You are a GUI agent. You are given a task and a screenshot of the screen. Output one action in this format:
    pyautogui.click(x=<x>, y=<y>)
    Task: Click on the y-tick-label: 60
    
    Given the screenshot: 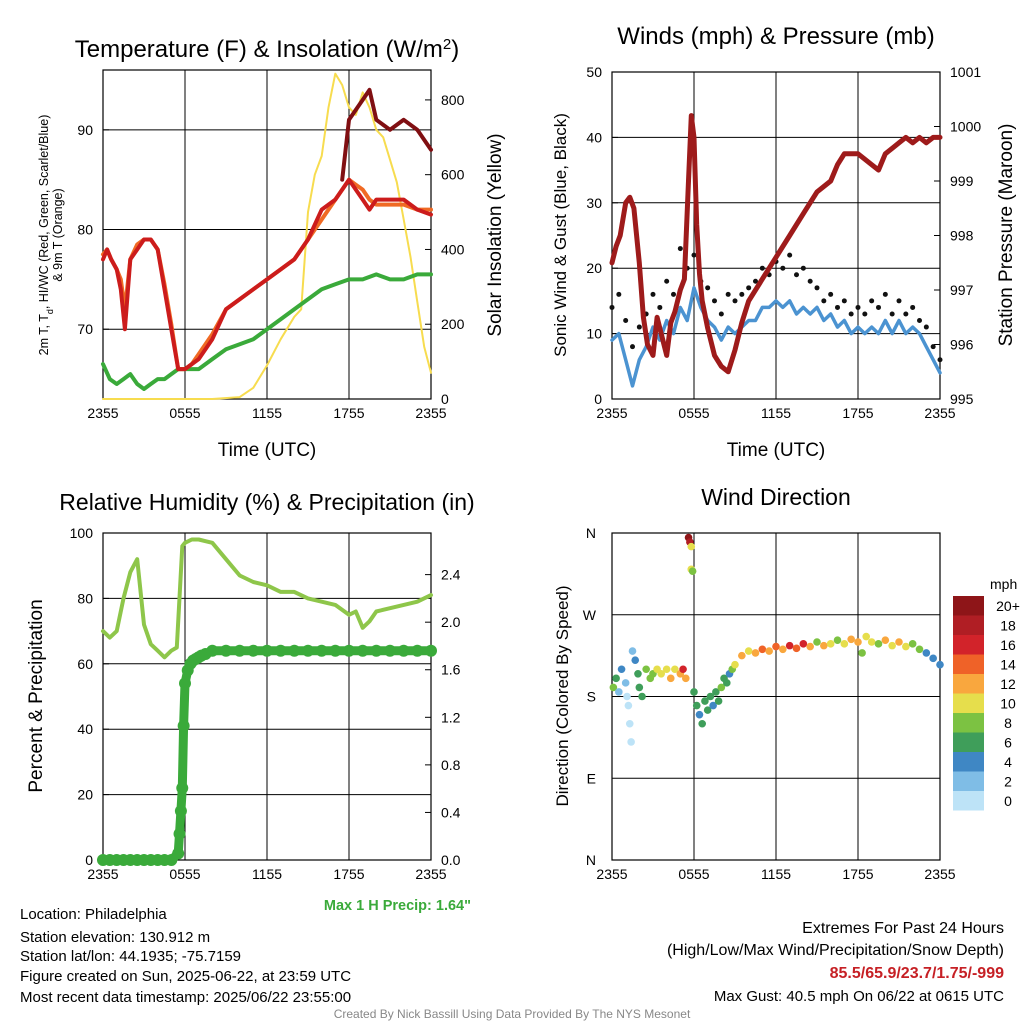 What is the action you would take?
    pyautogui.click(x=85, y=664)
    